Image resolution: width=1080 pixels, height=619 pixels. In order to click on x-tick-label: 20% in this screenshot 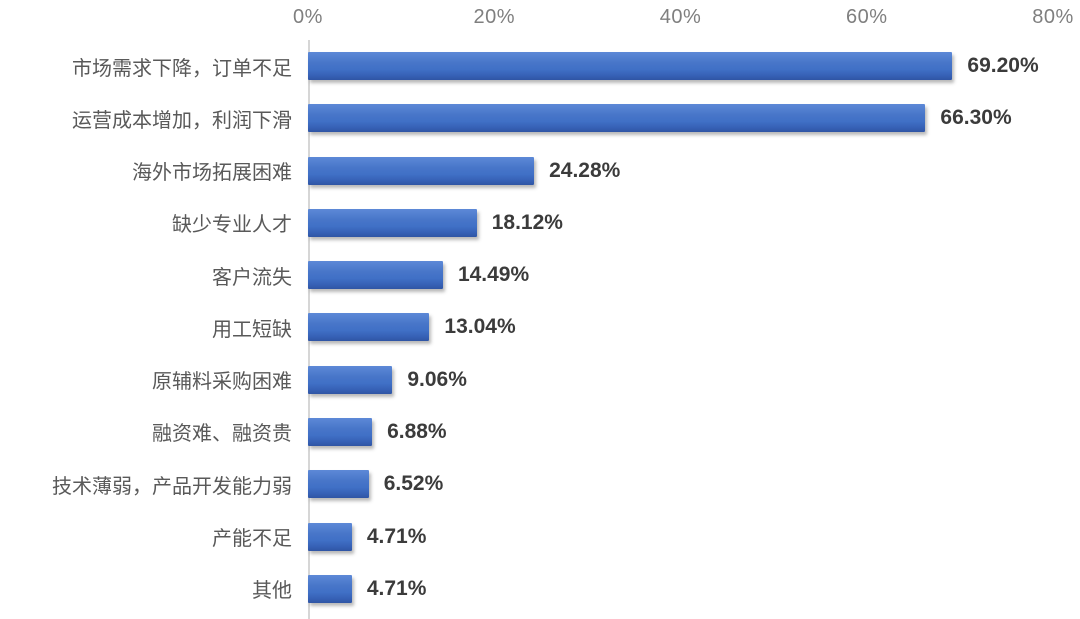, I will do `click(494, 17)`.